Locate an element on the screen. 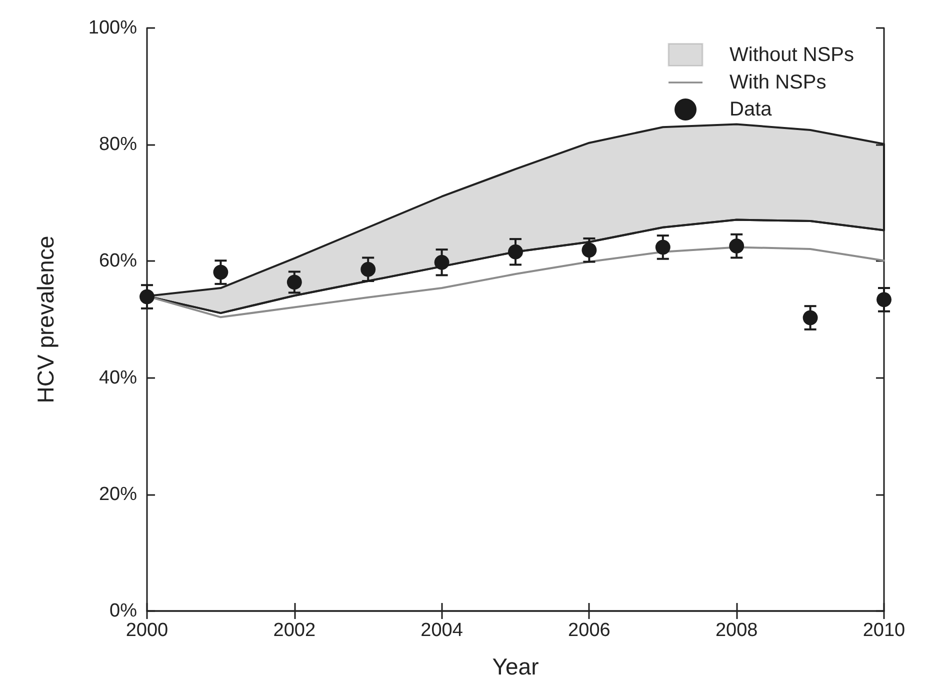  legend-label: Without NSPs is located at coordinates (792, 55).